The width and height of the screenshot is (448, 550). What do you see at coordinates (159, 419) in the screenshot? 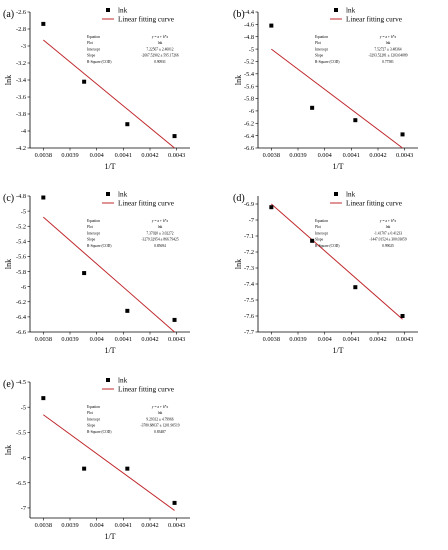
I see `stats-row-value: 9.29312 ± 4.79966` at bounding box center [159, 419].